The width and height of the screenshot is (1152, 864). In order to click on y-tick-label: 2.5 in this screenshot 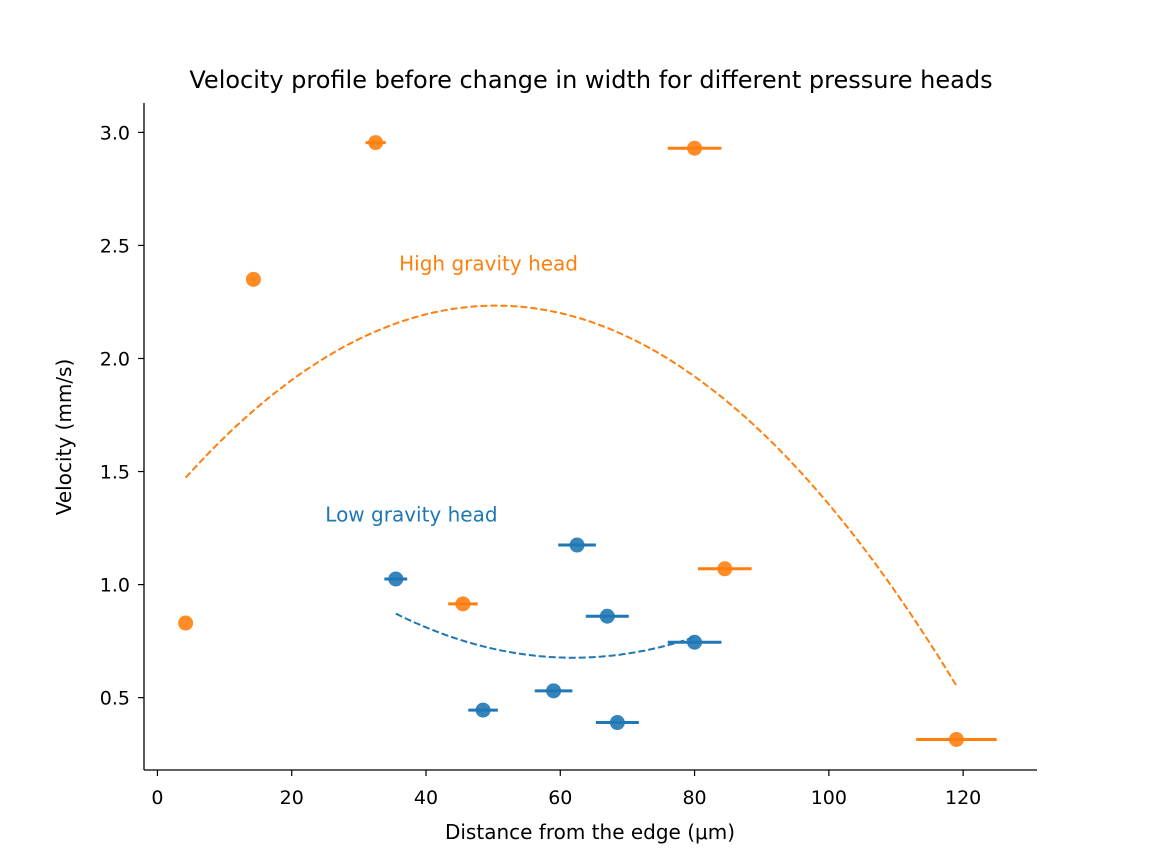, I will do `click(115, 246)`.